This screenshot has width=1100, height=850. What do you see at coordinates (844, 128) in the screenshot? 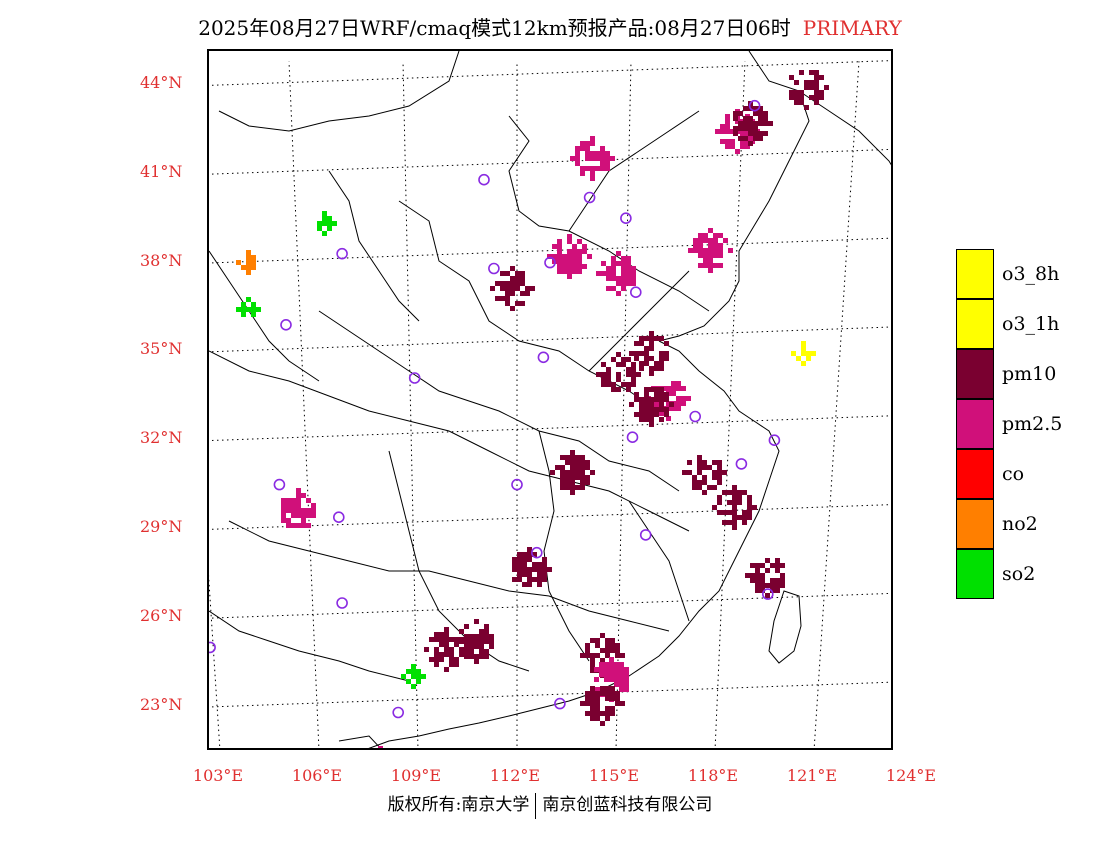
I see `border-northeast` at bounding box center [844, 128].